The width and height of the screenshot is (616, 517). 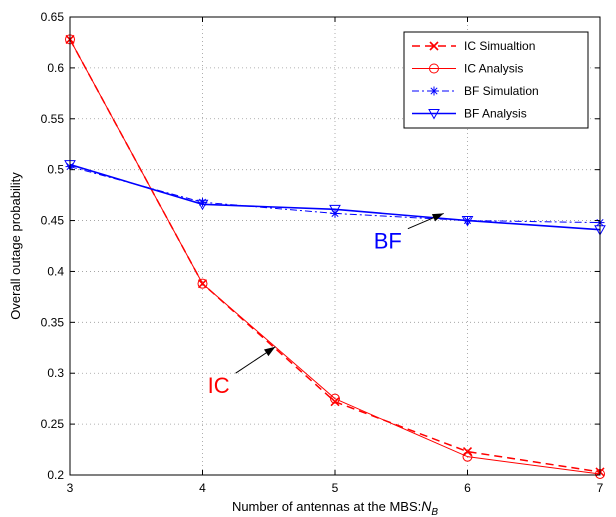 What do you see at coordinates (55, 271) in the screenshot?
I see `y-tick-label: 0.4` at bounding box center [55, 271].